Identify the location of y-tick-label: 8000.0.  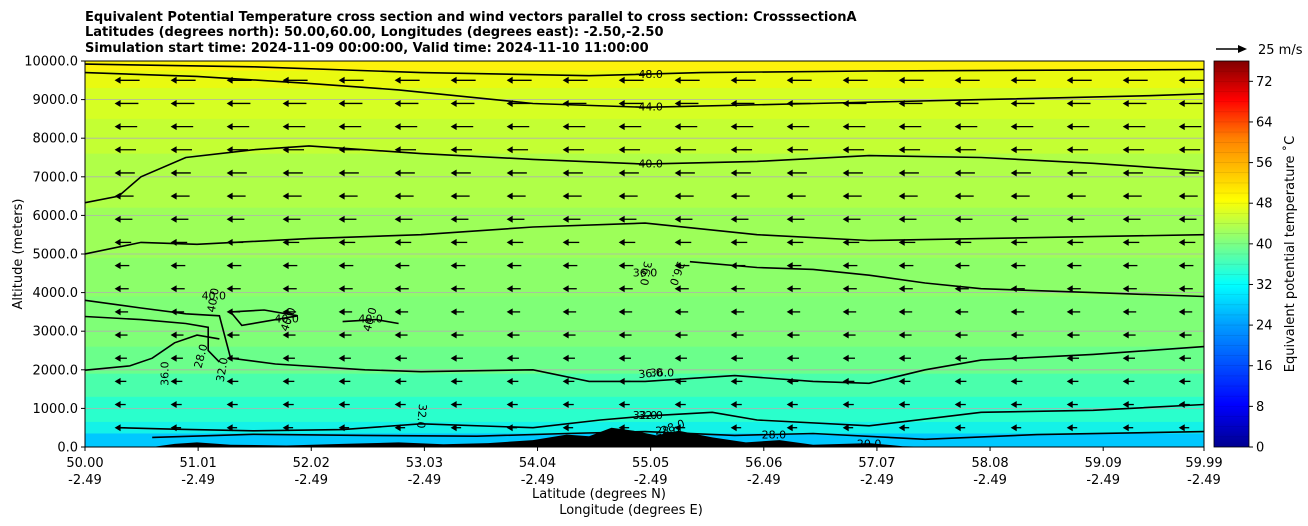
(56, 139).